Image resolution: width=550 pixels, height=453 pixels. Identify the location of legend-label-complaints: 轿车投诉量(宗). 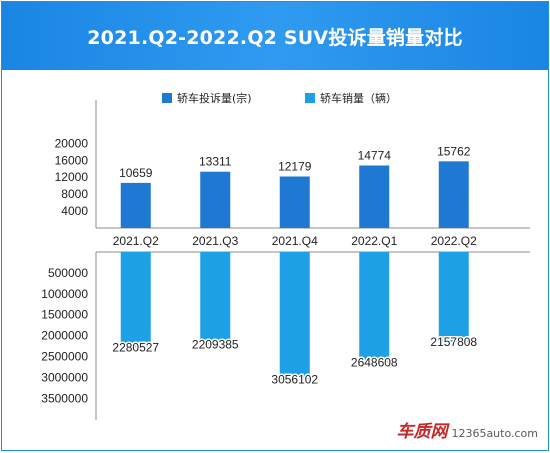
(214, 98).